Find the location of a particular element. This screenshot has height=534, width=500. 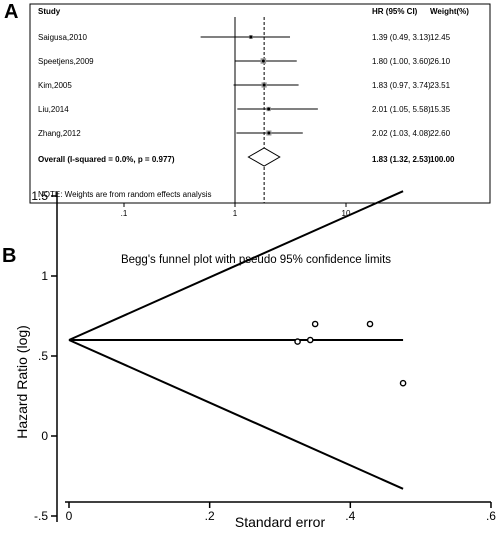

x-tick-label: 10 is located at coordinates (346, 213).